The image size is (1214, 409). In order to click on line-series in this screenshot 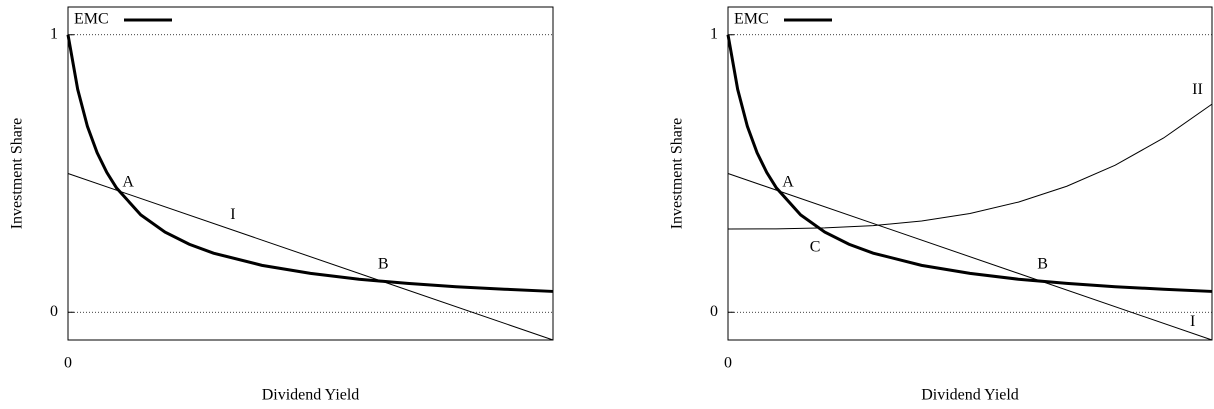, I will do `click(970, 166)`.